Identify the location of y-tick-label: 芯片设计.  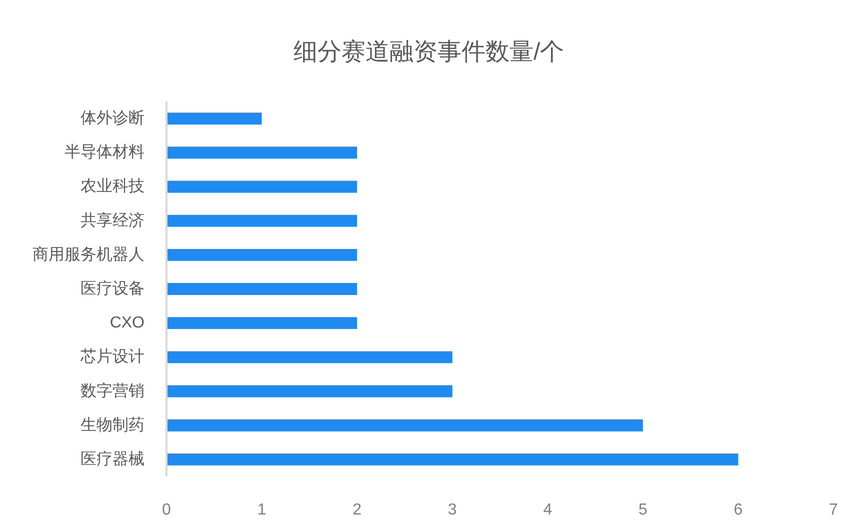
(112, 357).